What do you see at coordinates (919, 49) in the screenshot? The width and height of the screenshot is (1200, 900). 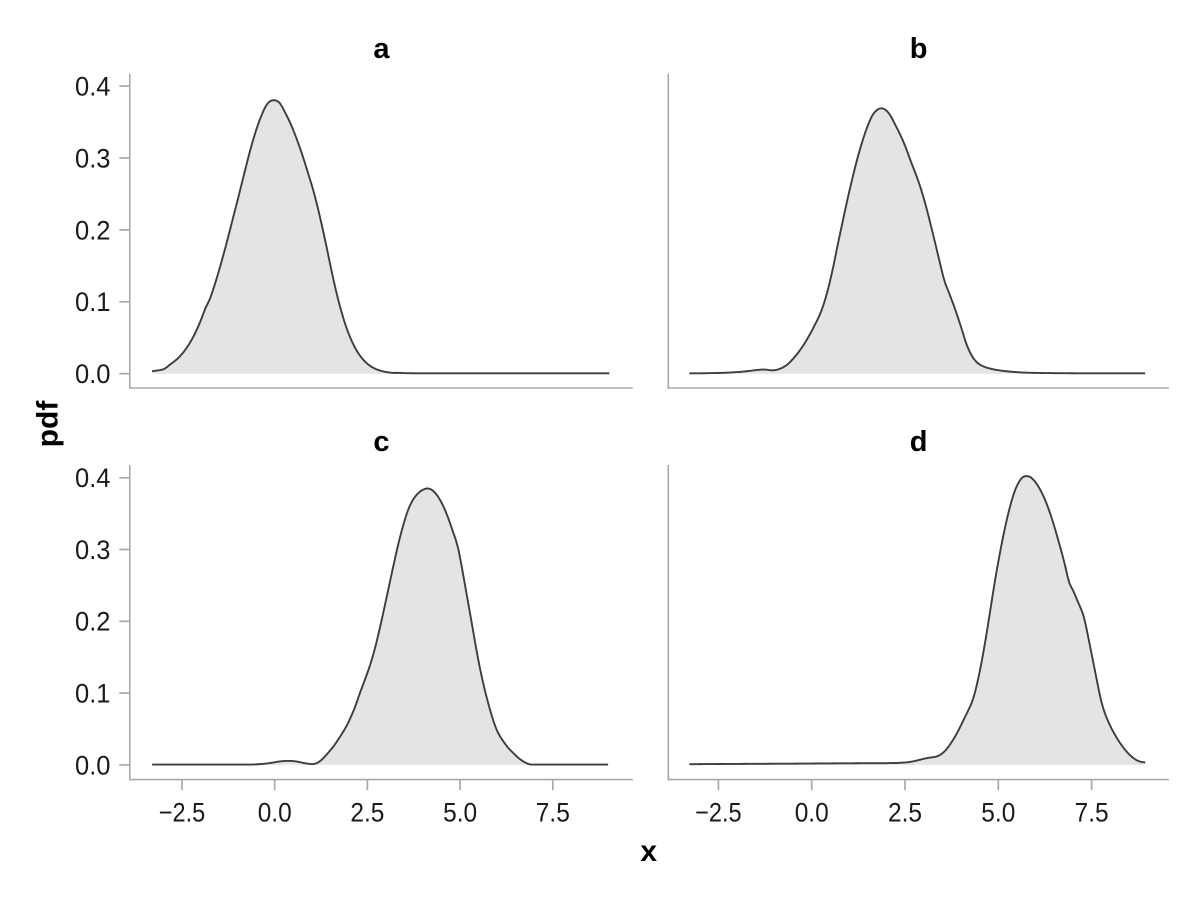 I see `svg-text: b` at bounding box center [919, 49].